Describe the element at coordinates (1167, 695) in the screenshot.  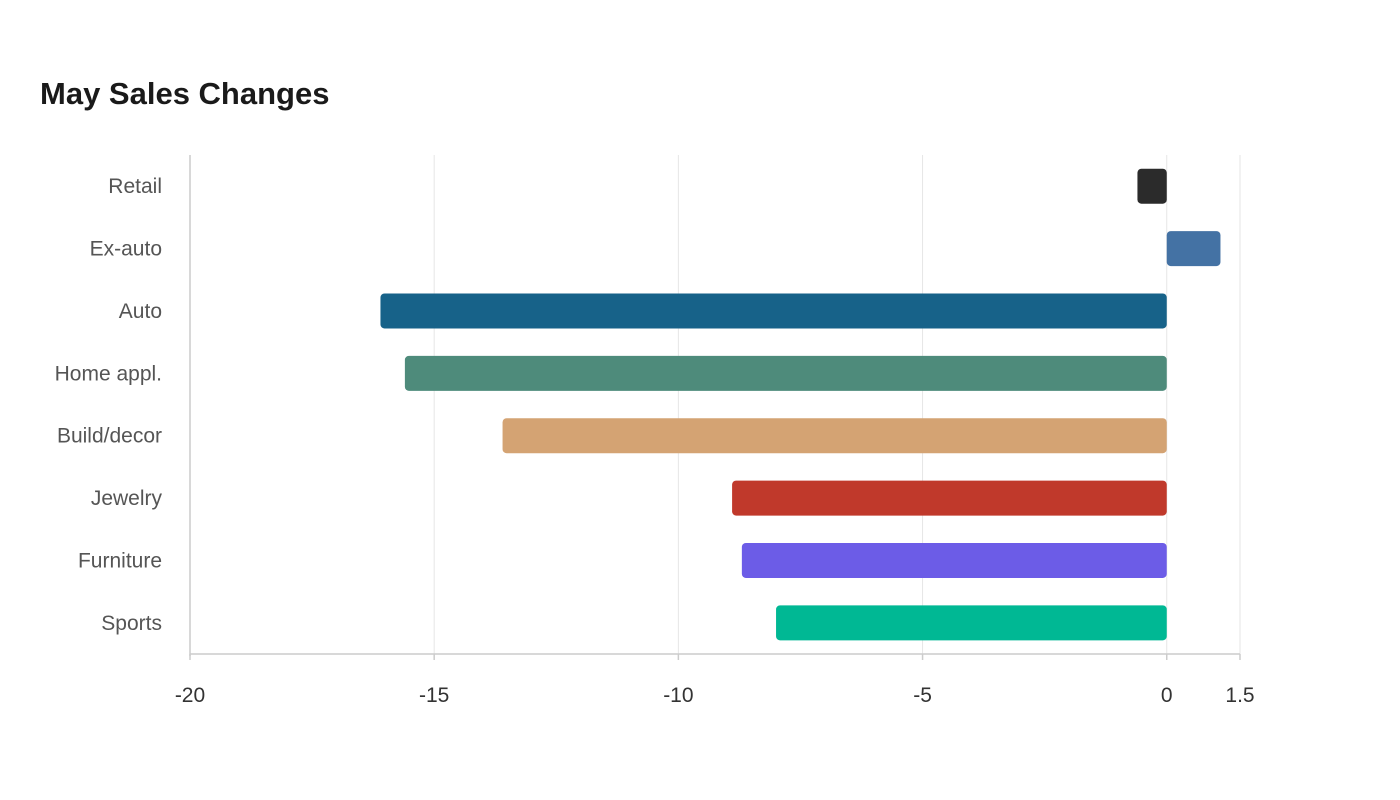
I see `x-tick-label: 0` at that location.